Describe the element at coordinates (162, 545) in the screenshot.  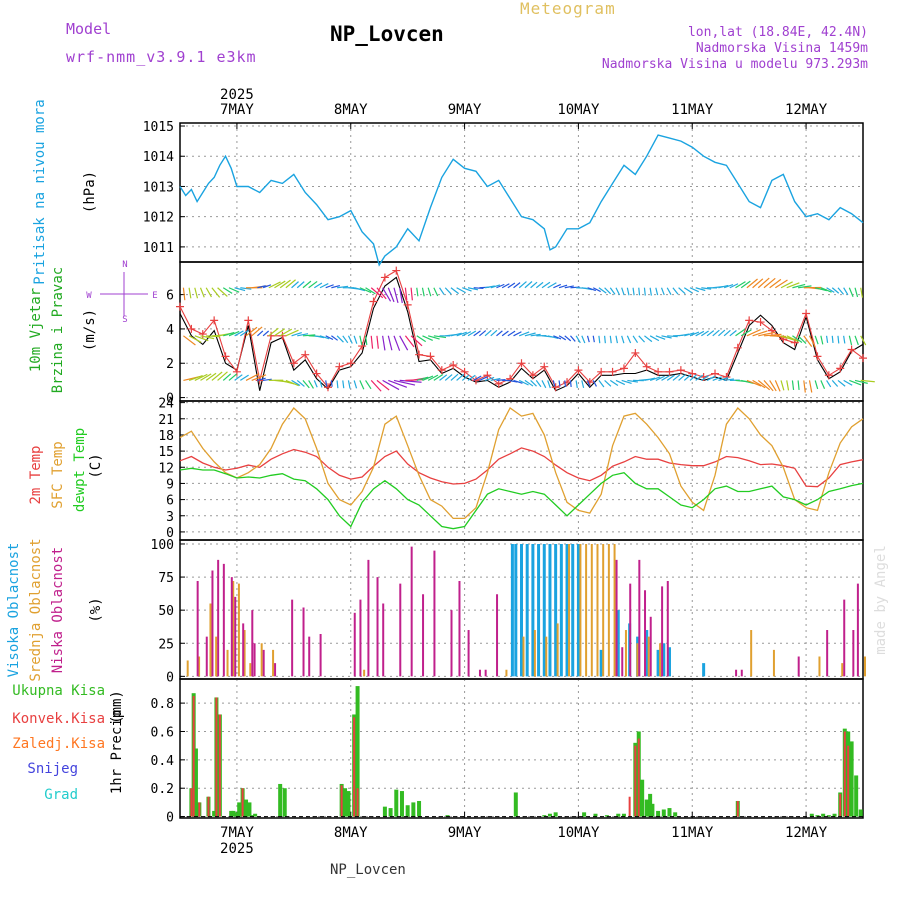
I see `y-tick-label: 100` at that location.